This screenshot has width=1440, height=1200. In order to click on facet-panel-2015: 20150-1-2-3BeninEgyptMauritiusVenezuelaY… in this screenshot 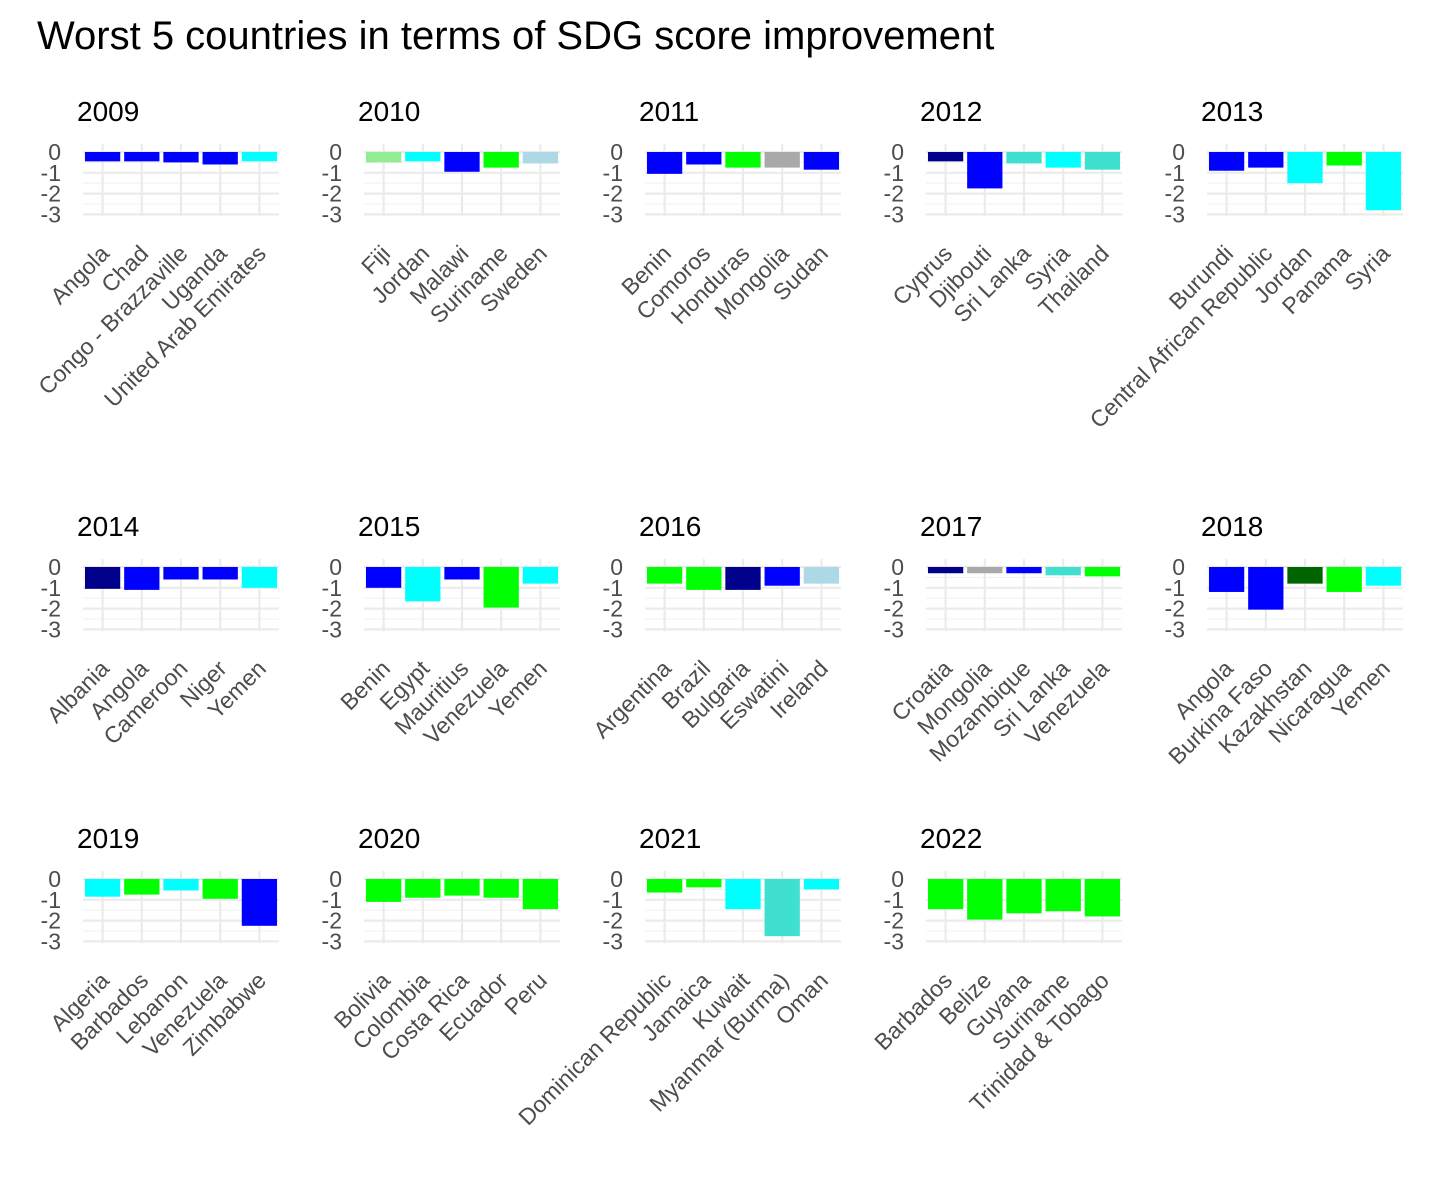, I will do `click(441, 630)`.